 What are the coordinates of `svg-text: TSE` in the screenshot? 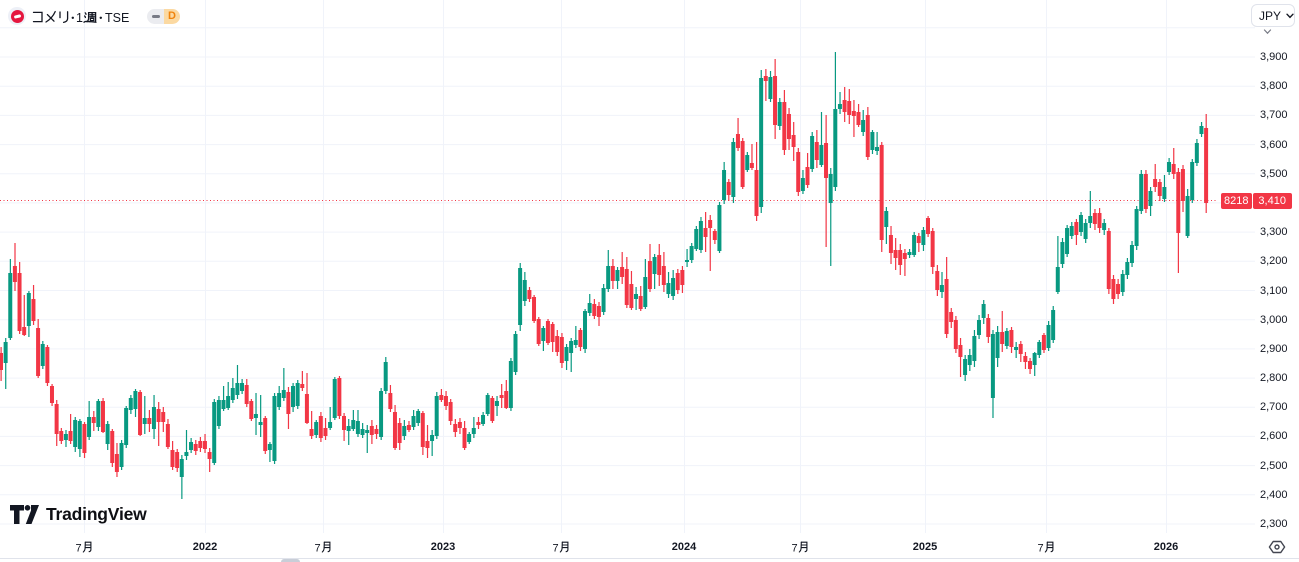 It's located at (117, 18).